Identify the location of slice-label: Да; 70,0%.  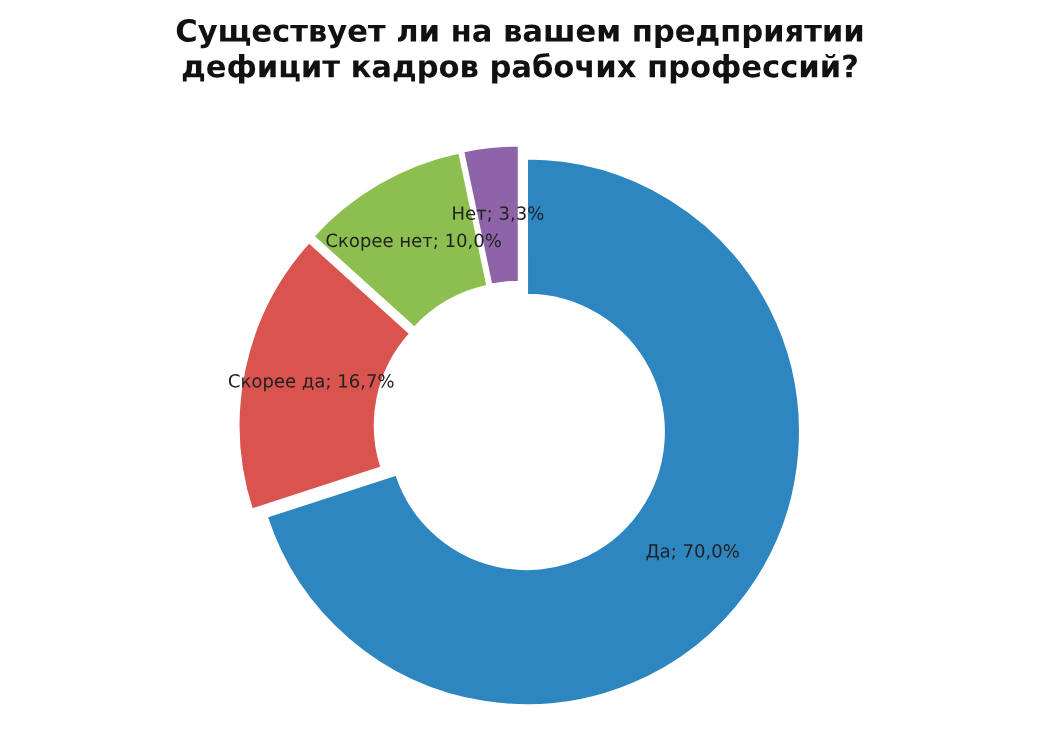
(692, 552).